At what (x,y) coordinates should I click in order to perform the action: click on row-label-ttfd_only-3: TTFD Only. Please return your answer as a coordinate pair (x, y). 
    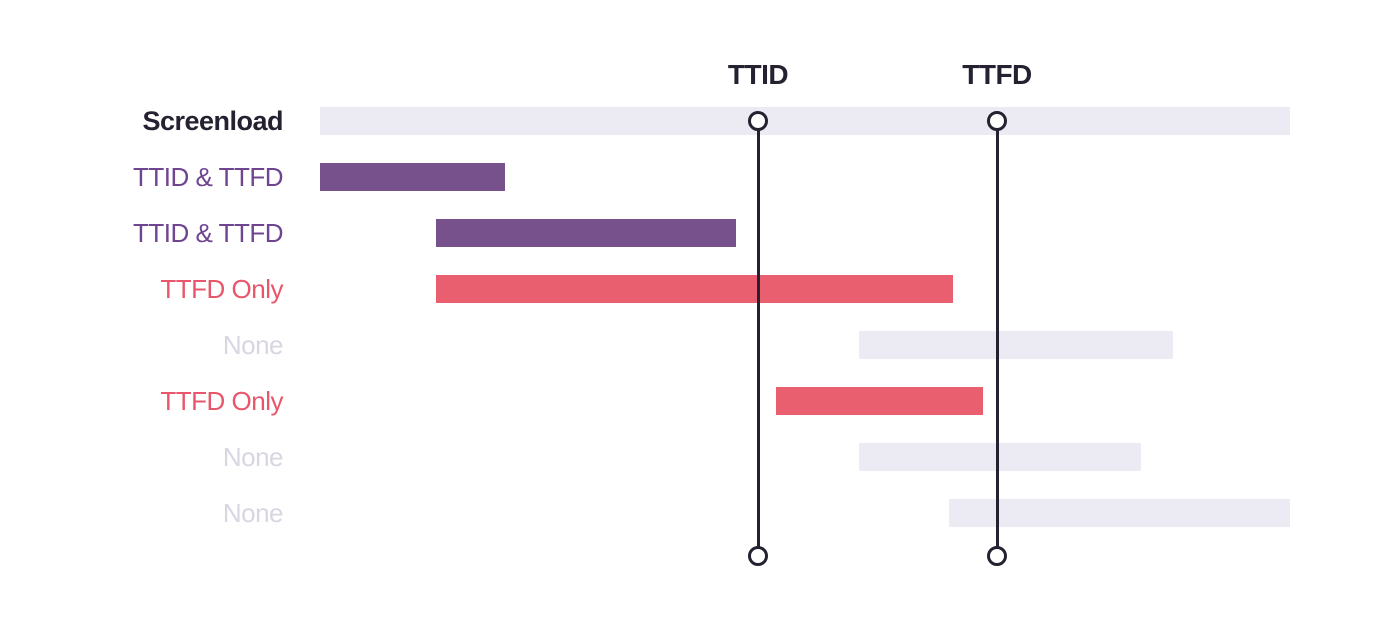
    Looking at the image, I should click on (221, 289).